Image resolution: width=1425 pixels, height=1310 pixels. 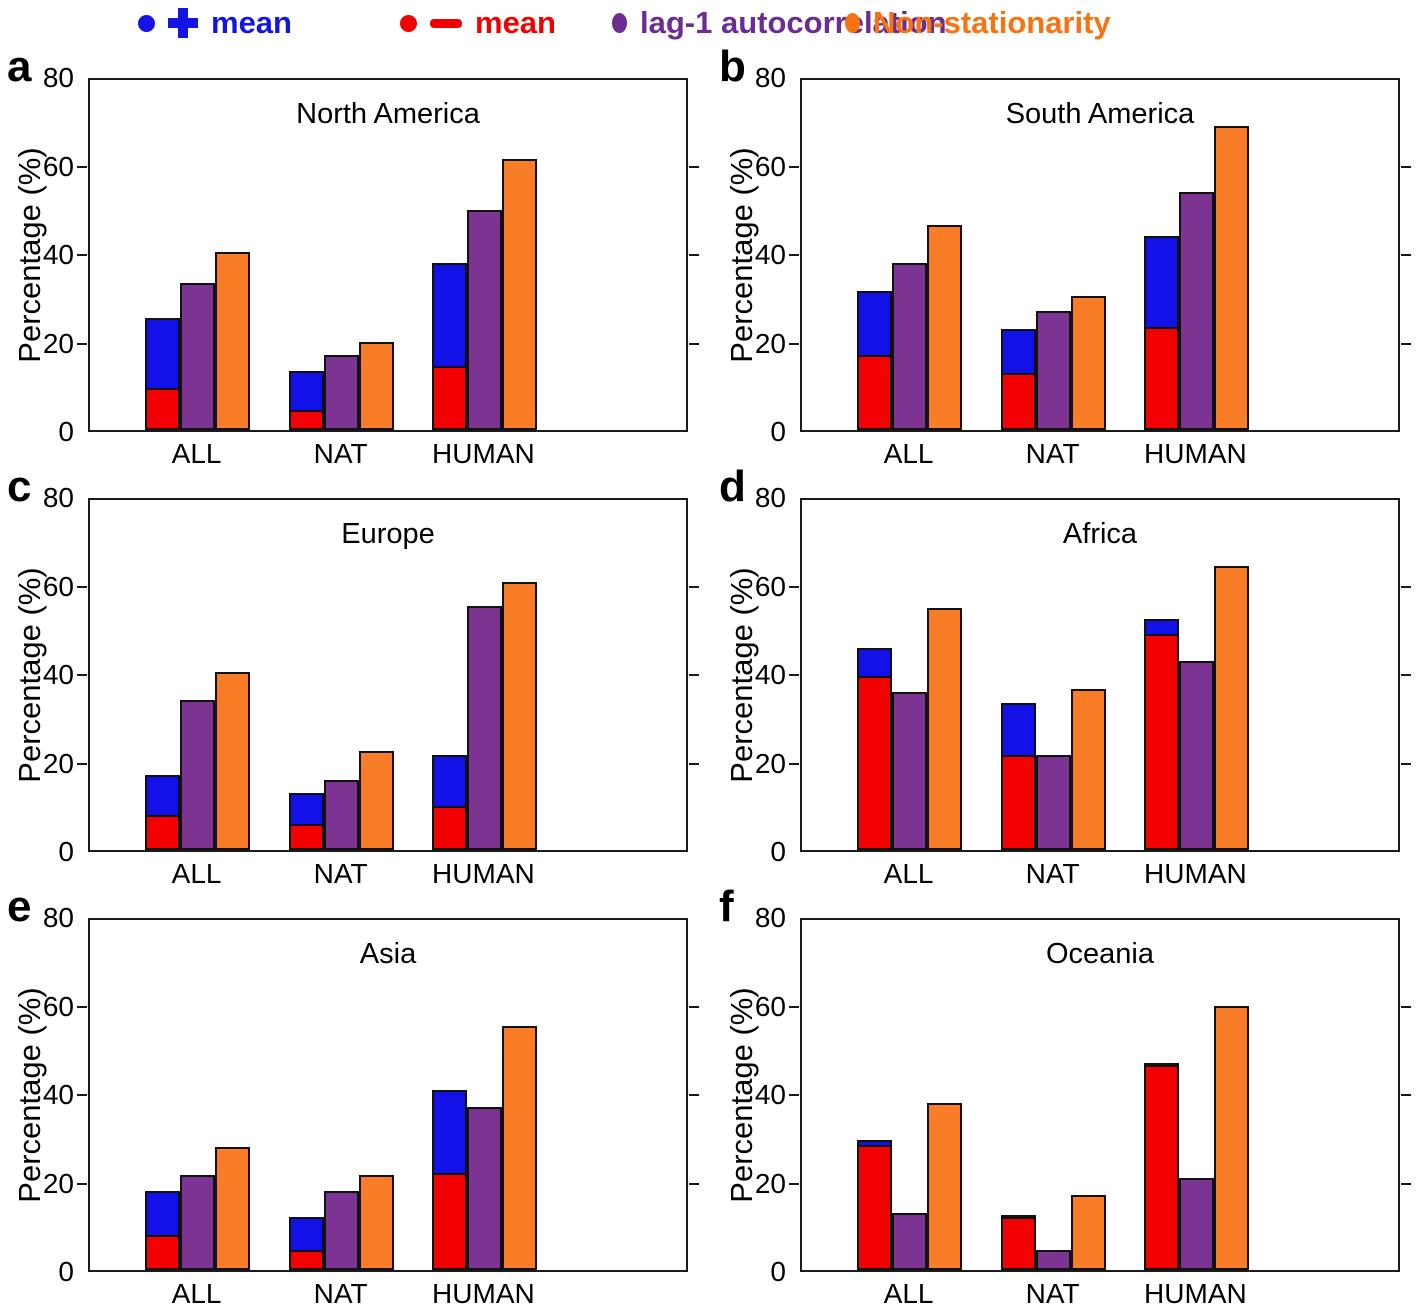 I want to click on legend-item-mean-decrease: mean, so click(x=478, y=23).